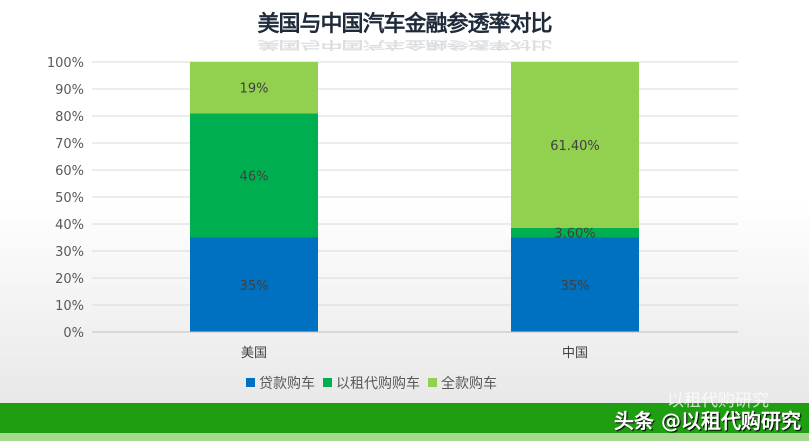  I want to click on watermark-account: 以租代购研究, so click(718, 401).